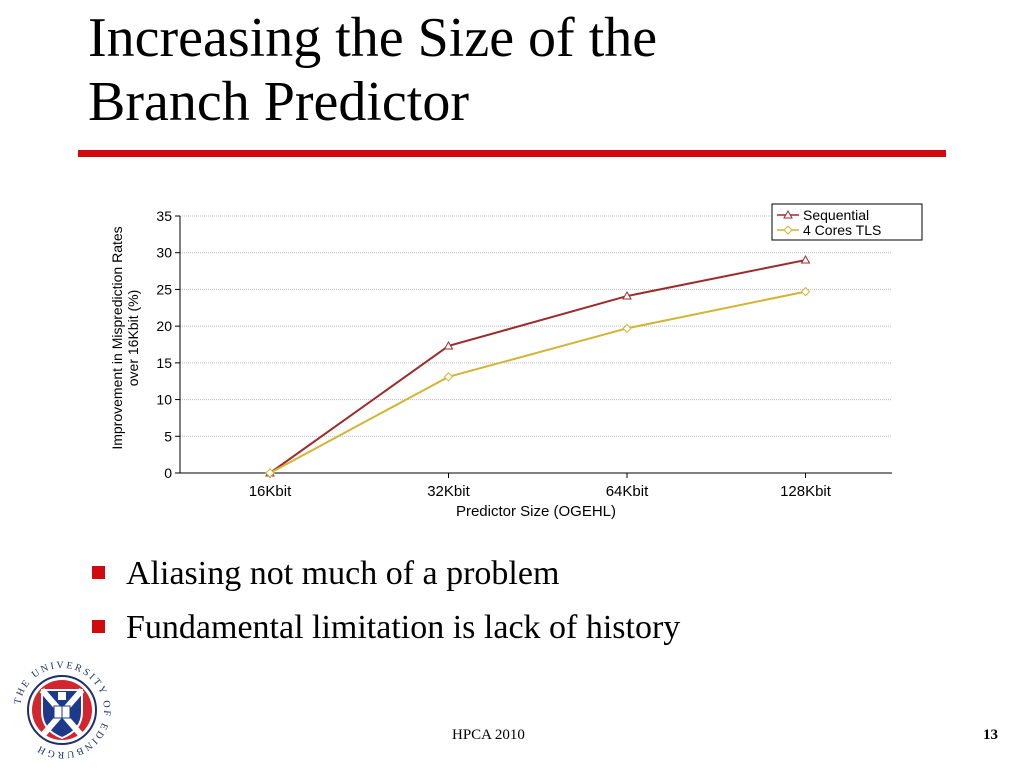  I want to click on x-axis-label: Predictor Size (OGEHL), so click(536, 511).